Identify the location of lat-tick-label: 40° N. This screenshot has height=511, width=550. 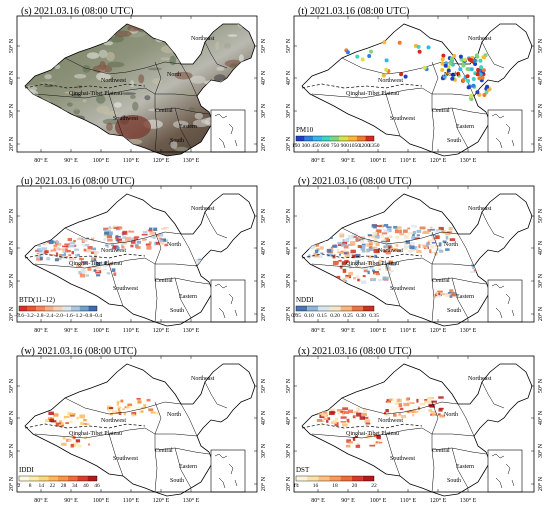
(263, 77).